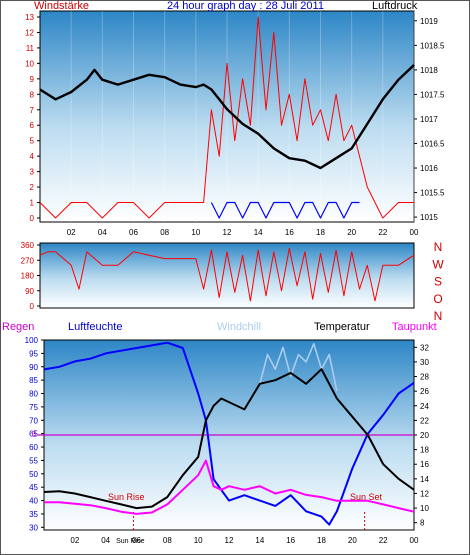 This screenshot has height=555, width=470. What do you see at coordinates (424, 435) in the screenshot?
I see `temperature-tick-label: 20` at bounding box center [424, 435].